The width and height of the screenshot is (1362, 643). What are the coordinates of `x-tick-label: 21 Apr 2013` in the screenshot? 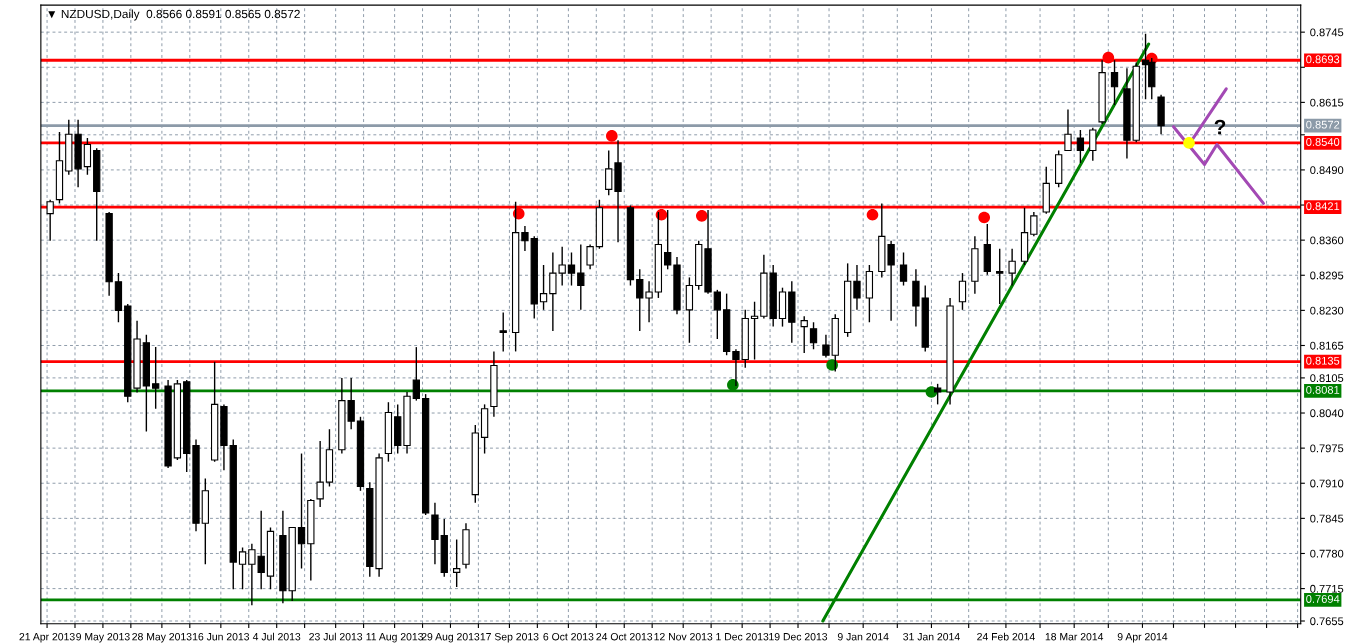 It's located at (47, 638).